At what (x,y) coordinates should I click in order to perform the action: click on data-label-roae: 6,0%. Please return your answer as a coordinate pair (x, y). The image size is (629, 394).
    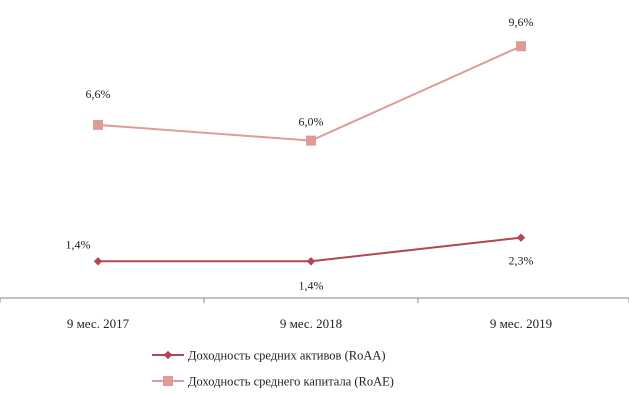
    Looking at the image, I should click on (311, 122).